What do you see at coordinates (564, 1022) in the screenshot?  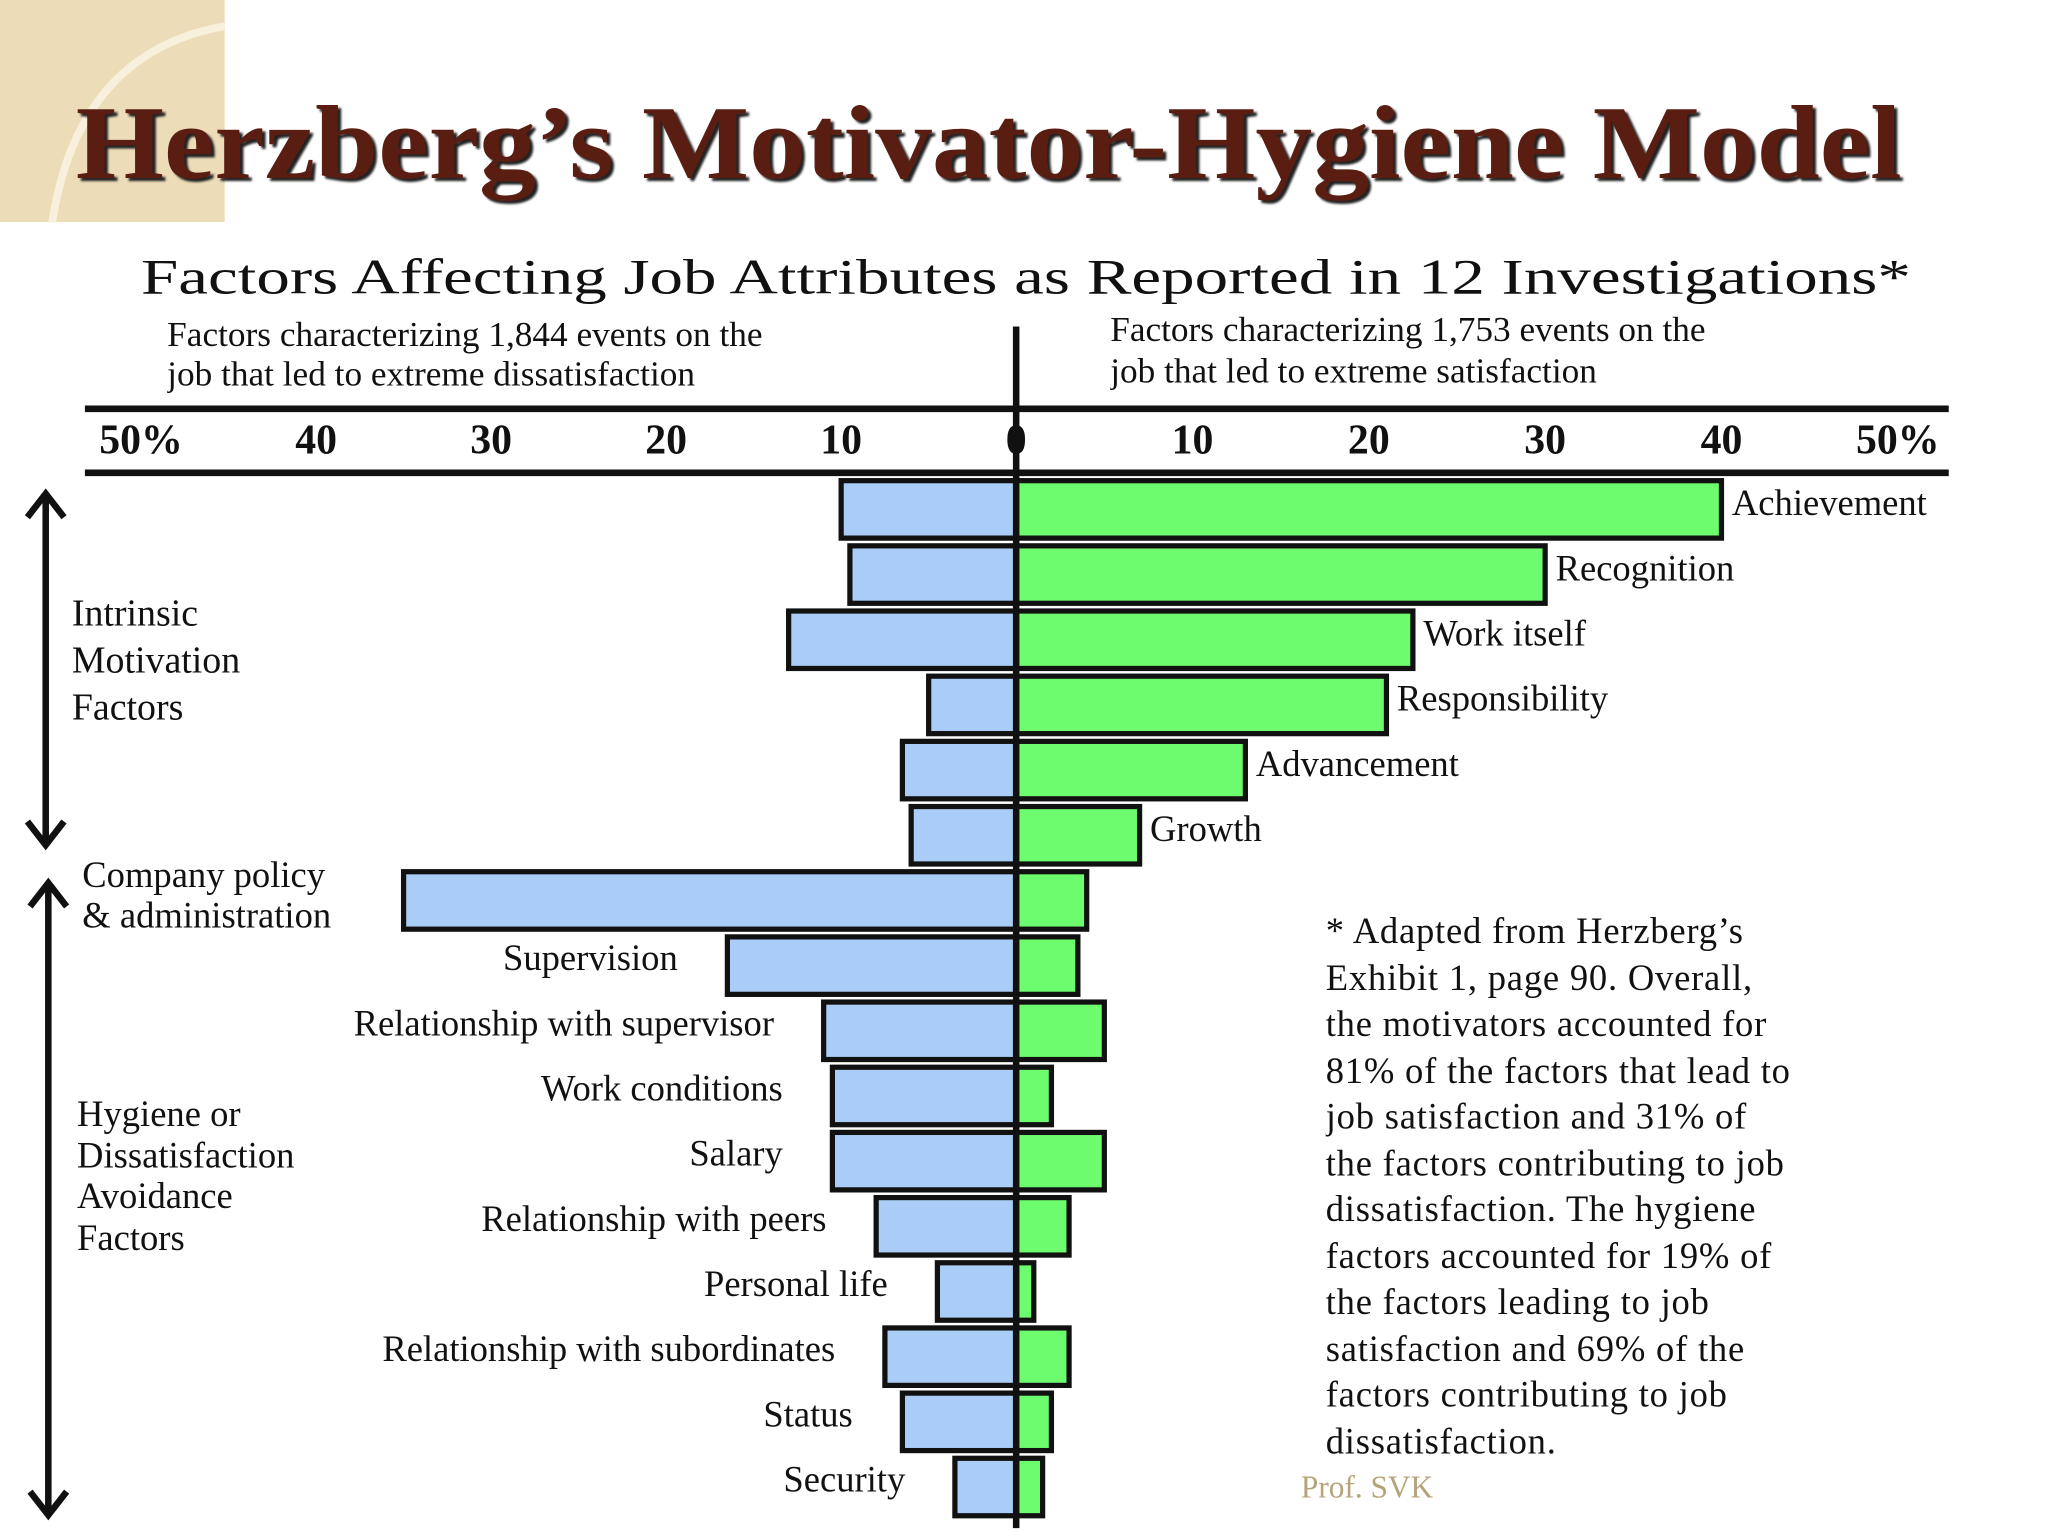 I see `category-label: Relationship with supervisor` at bounding box center [564, 1022].